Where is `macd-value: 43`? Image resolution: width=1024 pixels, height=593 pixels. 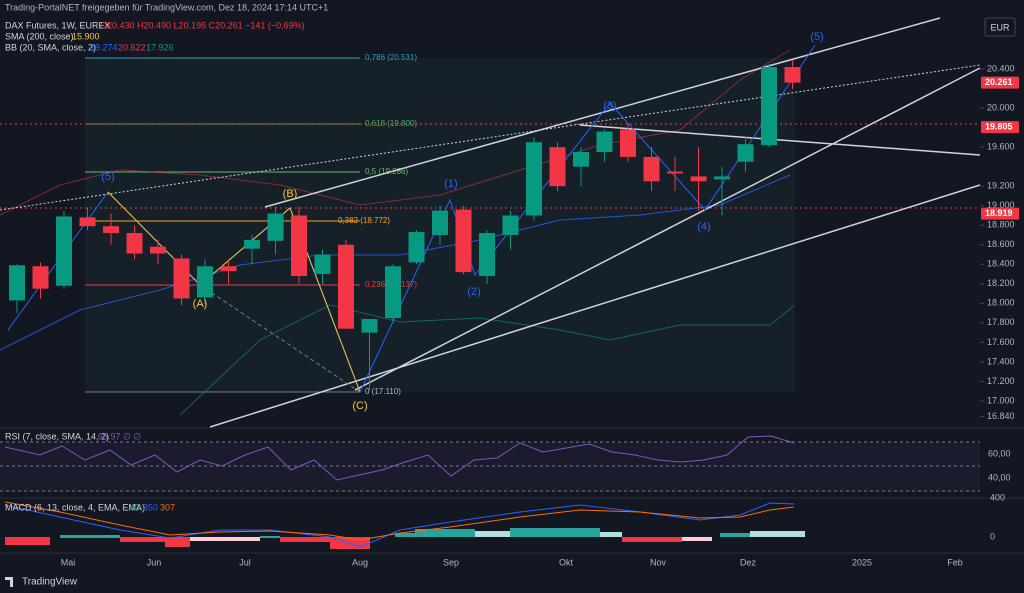 macd-value: 43 is located at coordinates (135, 507).